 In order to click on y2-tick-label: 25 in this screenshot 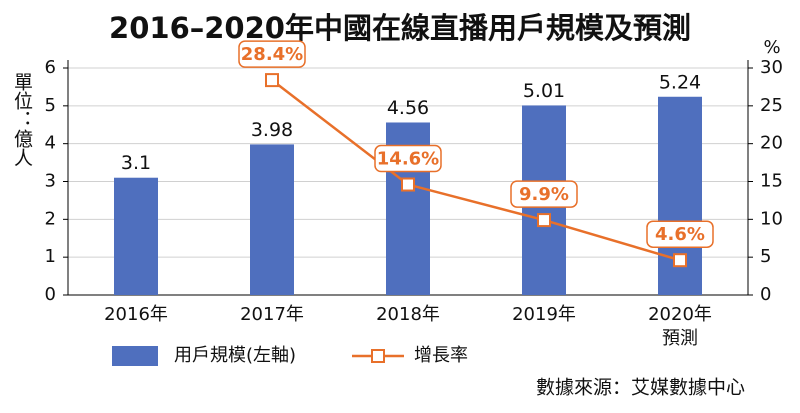, I will do `click(771, 105)`.